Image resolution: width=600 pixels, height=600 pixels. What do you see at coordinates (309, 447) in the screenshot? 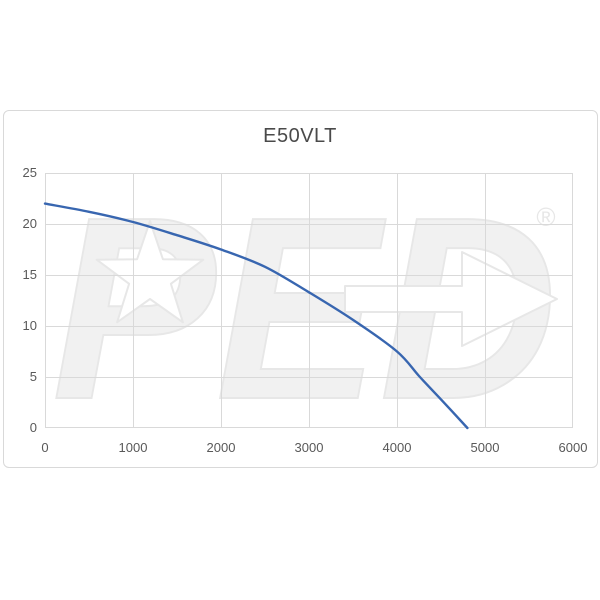
I see `x-tick-label: 3000` at bounding box center [309, 447].